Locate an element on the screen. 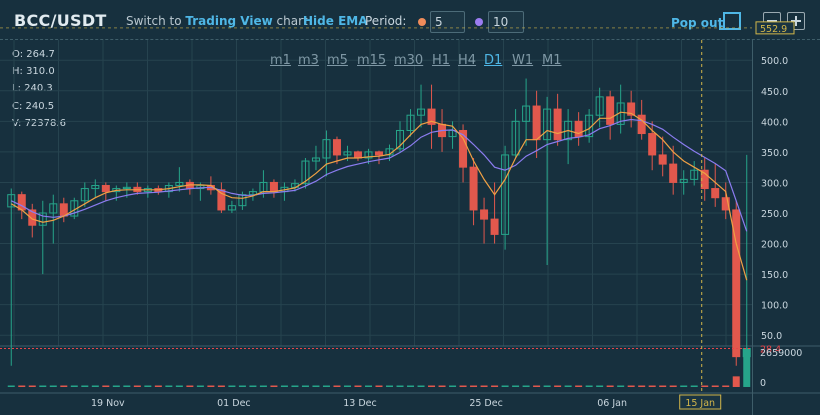  timeframe-m15: m15 is located at coordinates (372, 60).